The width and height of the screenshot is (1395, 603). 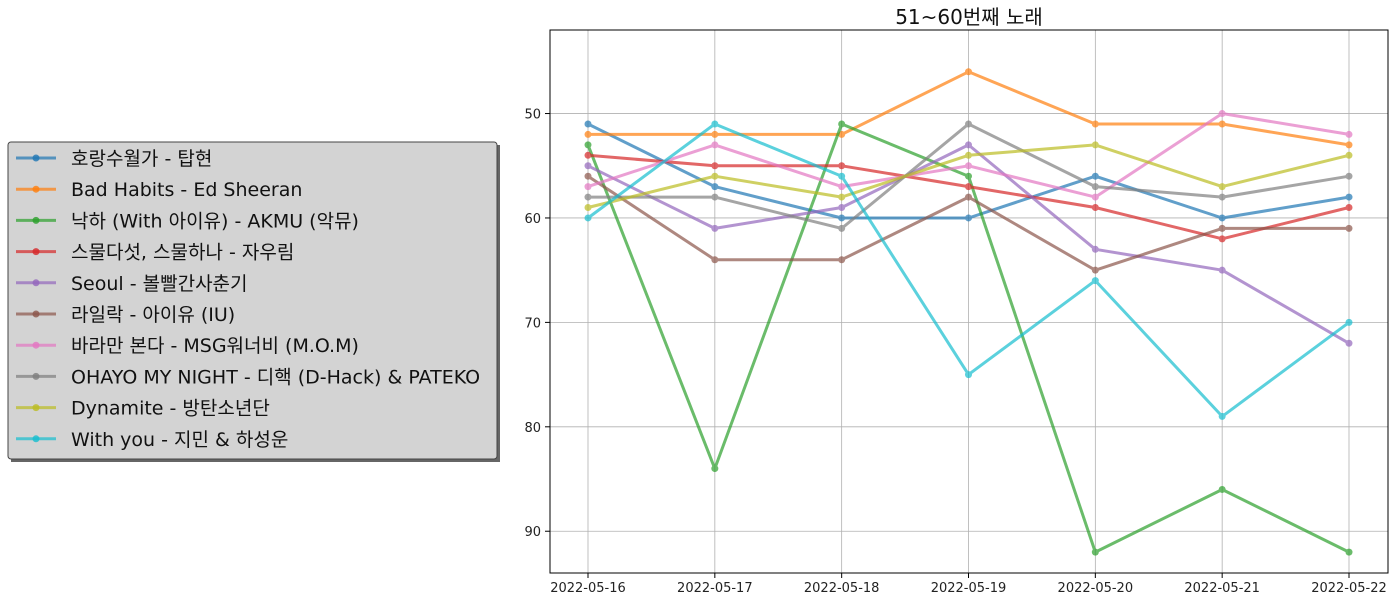 I want to click on chart-title: 51~60번째 노래, so click(x=969, y=17).